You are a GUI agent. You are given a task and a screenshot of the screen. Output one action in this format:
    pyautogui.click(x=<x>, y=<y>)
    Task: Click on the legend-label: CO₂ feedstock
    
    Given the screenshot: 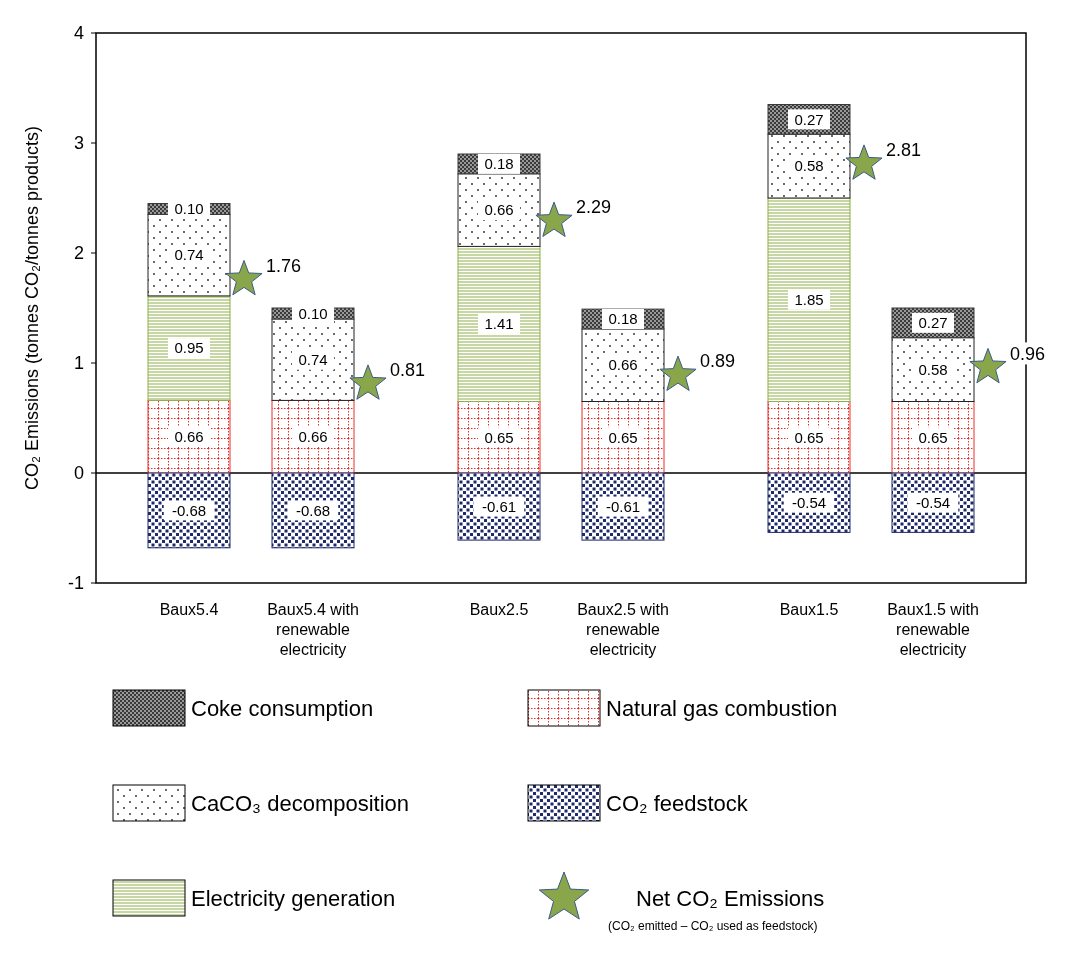 What is the action you would take?
    pyautogui.click(x=677, y=803)
    